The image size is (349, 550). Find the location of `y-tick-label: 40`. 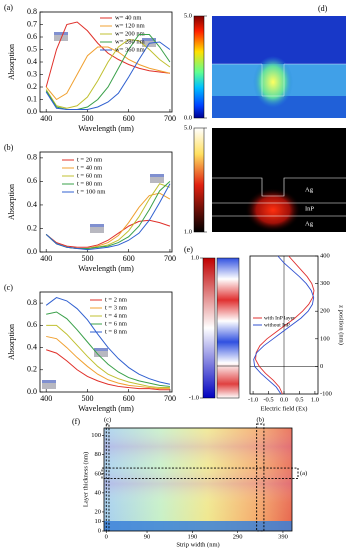

y-tick-label: 40 is located at coordinates (98, 492).